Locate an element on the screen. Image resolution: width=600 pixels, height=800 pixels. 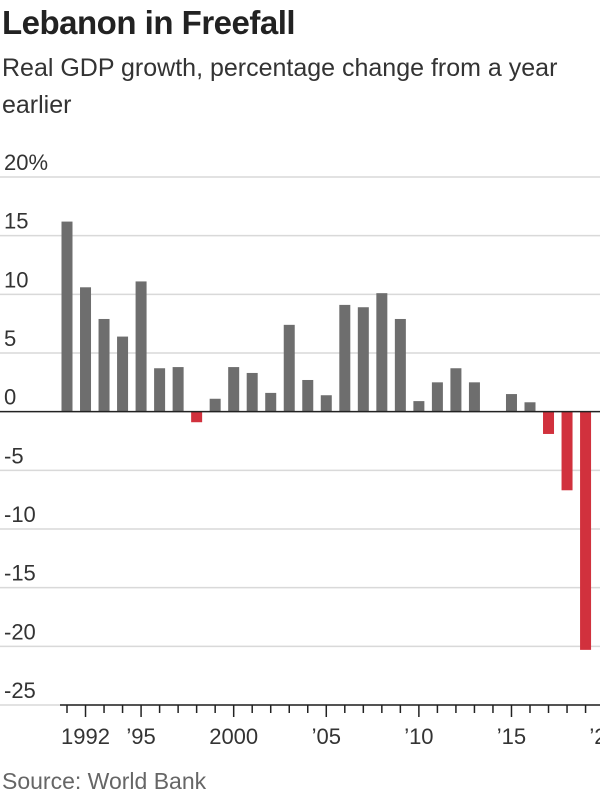
x-tick-label: ’15 is located at coordinates (511, 736).